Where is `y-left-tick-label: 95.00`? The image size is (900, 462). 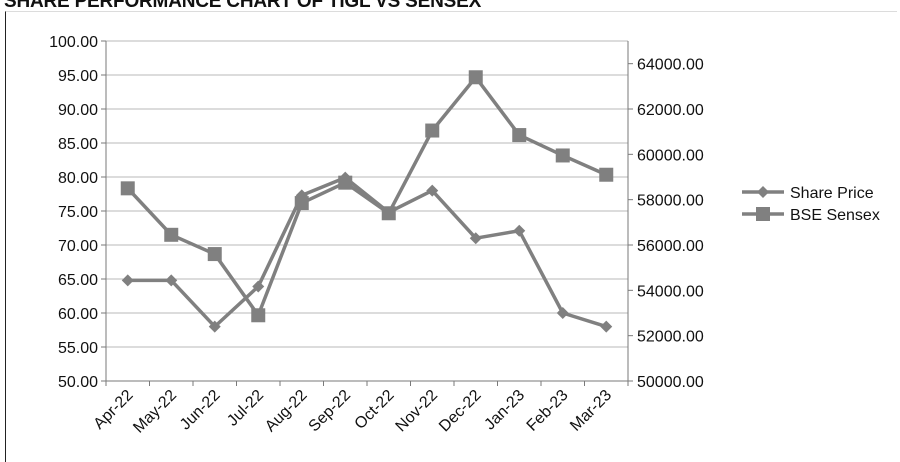 y-left-tick-label: 95.00 is located at coordinates (78, 76).